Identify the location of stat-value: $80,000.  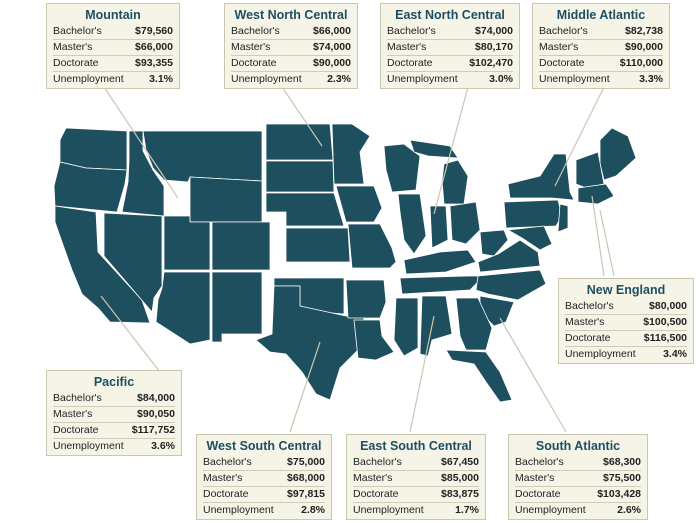
(668, 306).